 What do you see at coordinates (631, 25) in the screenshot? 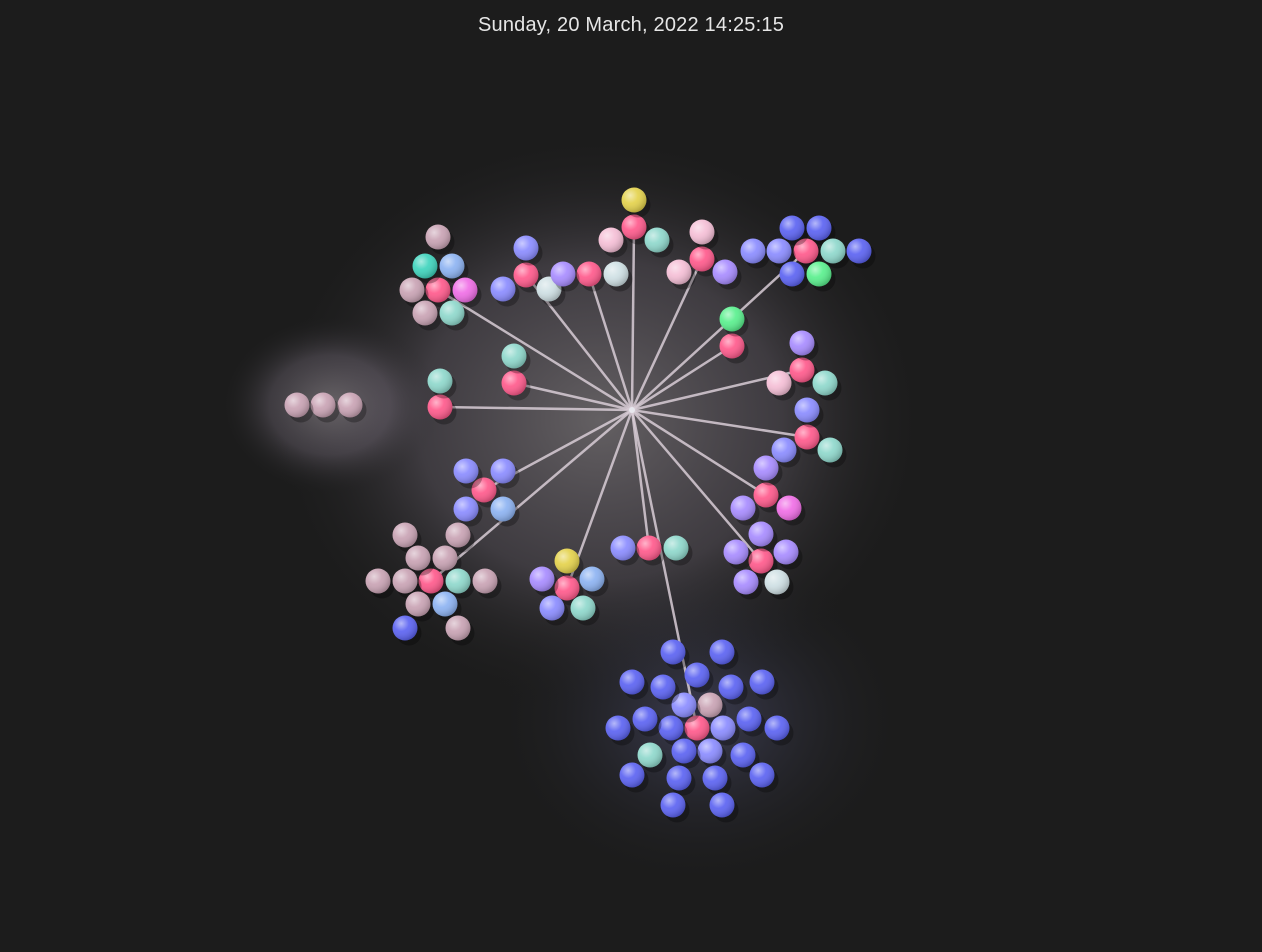
I see `timestamp: Sunday, 20 March, 2022 14:25:15` at bounding box center [631, 25].